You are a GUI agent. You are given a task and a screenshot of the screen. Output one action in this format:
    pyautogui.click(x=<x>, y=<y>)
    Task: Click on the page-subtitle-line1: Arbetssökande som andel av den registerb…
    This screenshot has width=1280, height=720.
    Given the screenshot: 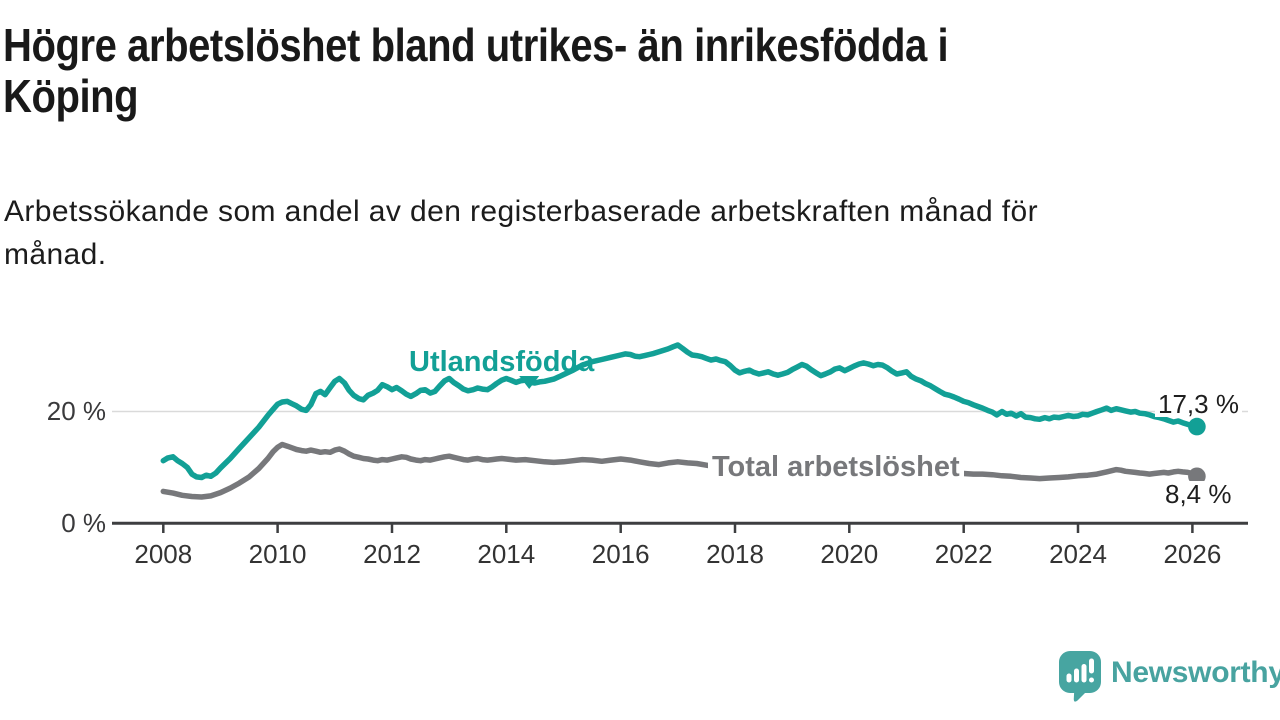 What is the action you would take?
    pyautogui.click(x=521, y=211)
    